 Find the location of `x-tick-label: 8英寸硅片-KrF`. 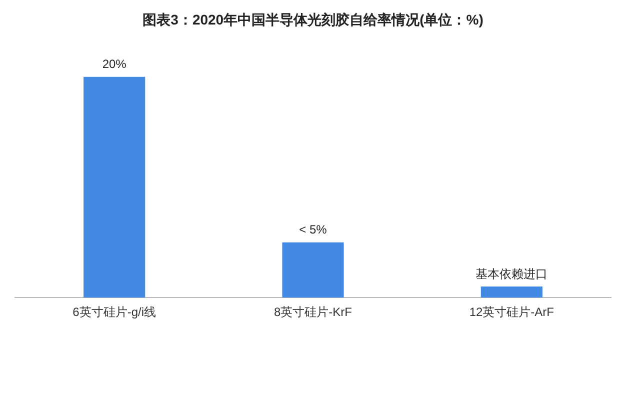

x-tick-label: 8英寸硅片-KrF is located at coordinates (313, 312).